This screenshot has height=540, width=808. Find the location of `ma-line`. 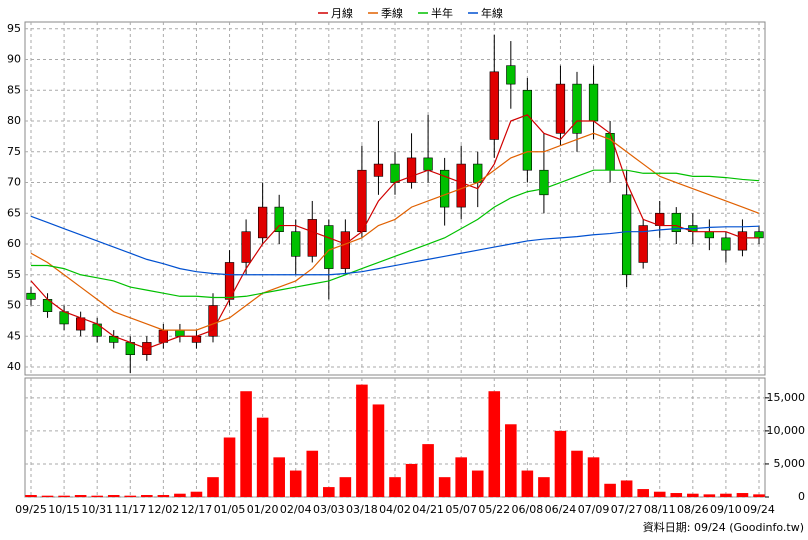

ma-line is located at coordinates (395, 245).